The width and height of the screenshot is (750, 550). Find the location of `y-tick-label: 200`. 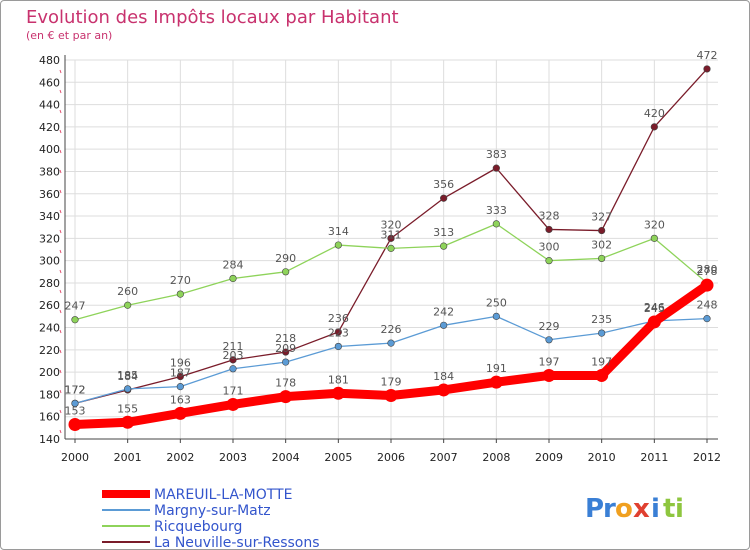

y-tick-label: 200 is located at coordinates (49, 372).